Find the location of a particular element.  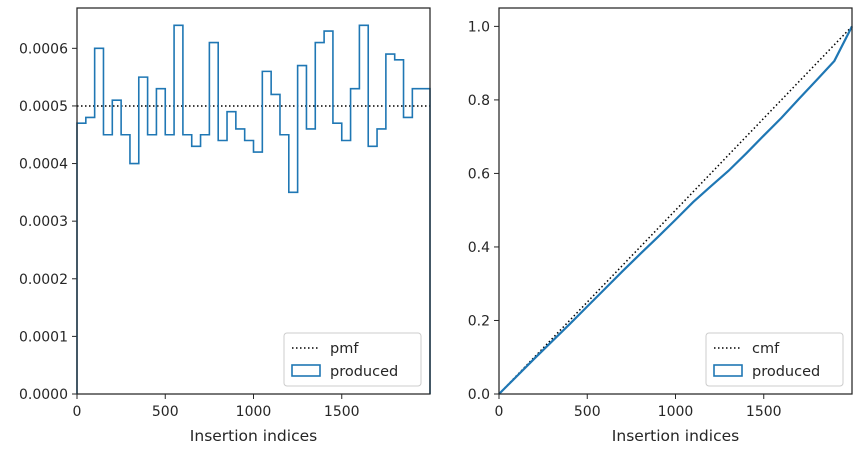

y-tick-label: 0.0000 is located at coordinates (43, 395).